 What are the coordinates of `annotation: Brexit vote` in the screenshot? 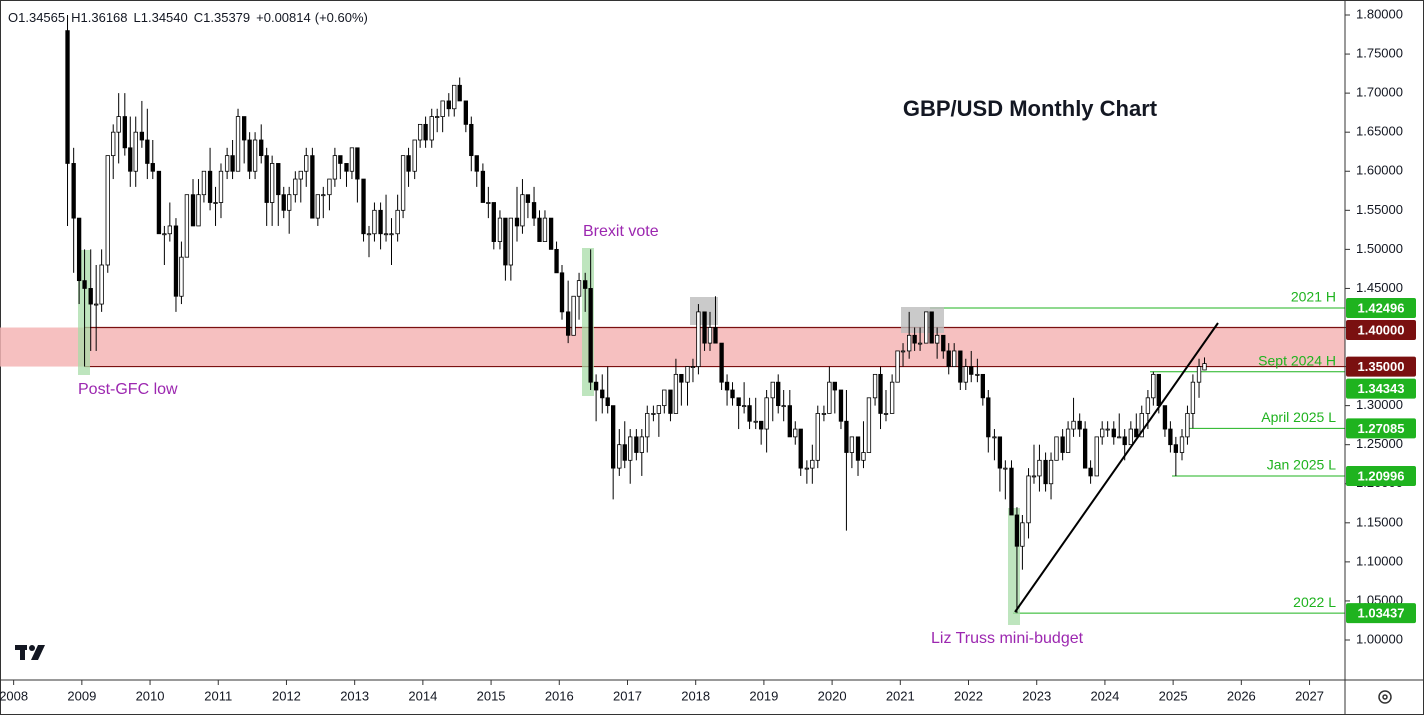 It's located at (621, 231).